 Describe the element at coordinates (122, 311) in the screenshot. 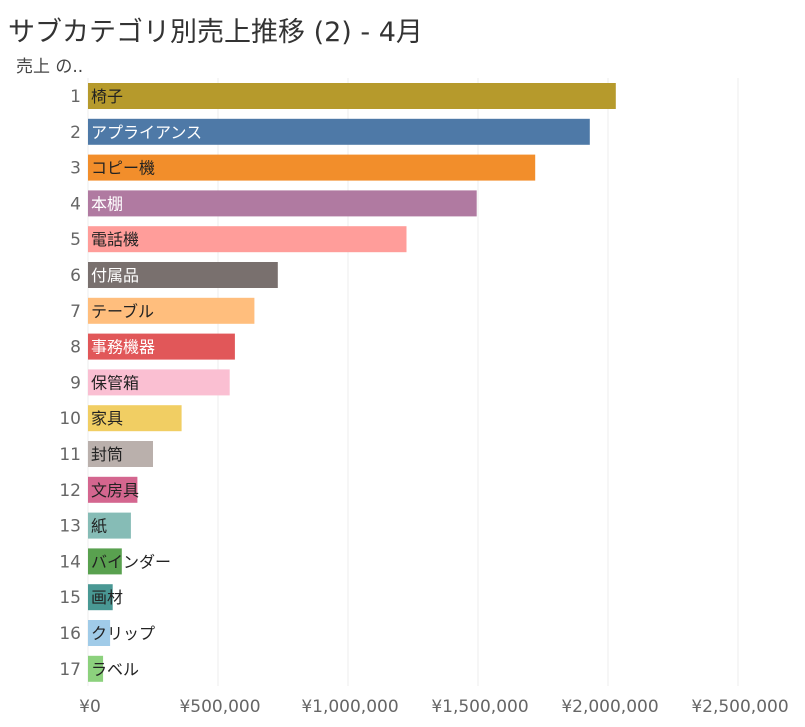

I see `category-label: テーブル` at that location.